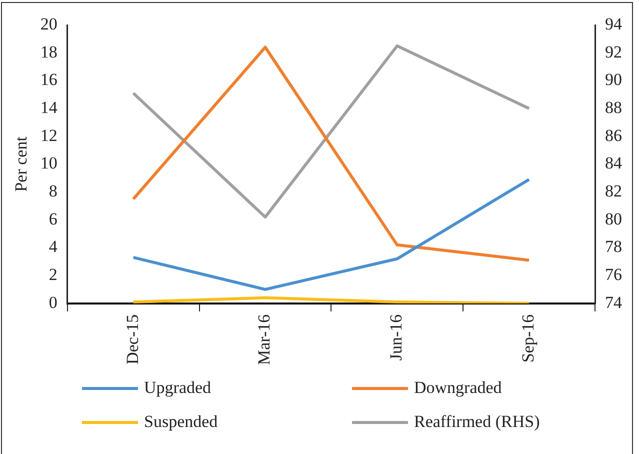  What do you see at coordinates (53, 218) in the screenshot?
I see `y-tick-label: 6` at bounding box center [53, 218].